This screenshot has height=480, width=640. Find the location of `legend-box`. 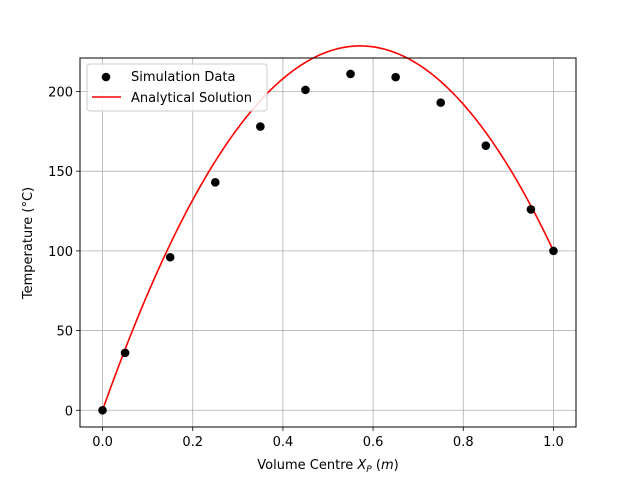

legend-box is located at coordinates (177, 87).